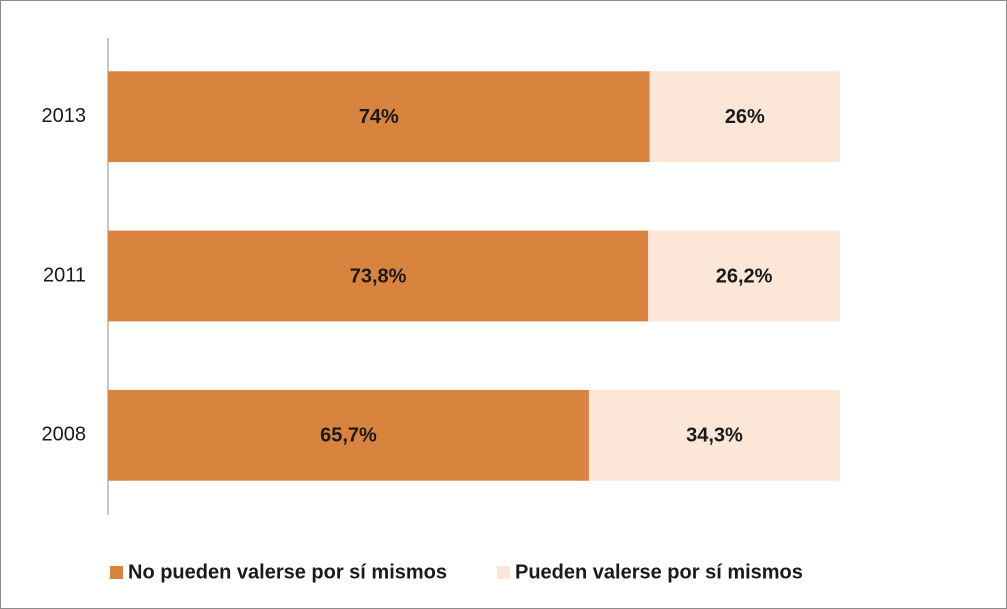  Describe the element at coordinates (659, 572) in the screenshot. I see `legend-label: Pueden valerse por sí mismos` at that location.